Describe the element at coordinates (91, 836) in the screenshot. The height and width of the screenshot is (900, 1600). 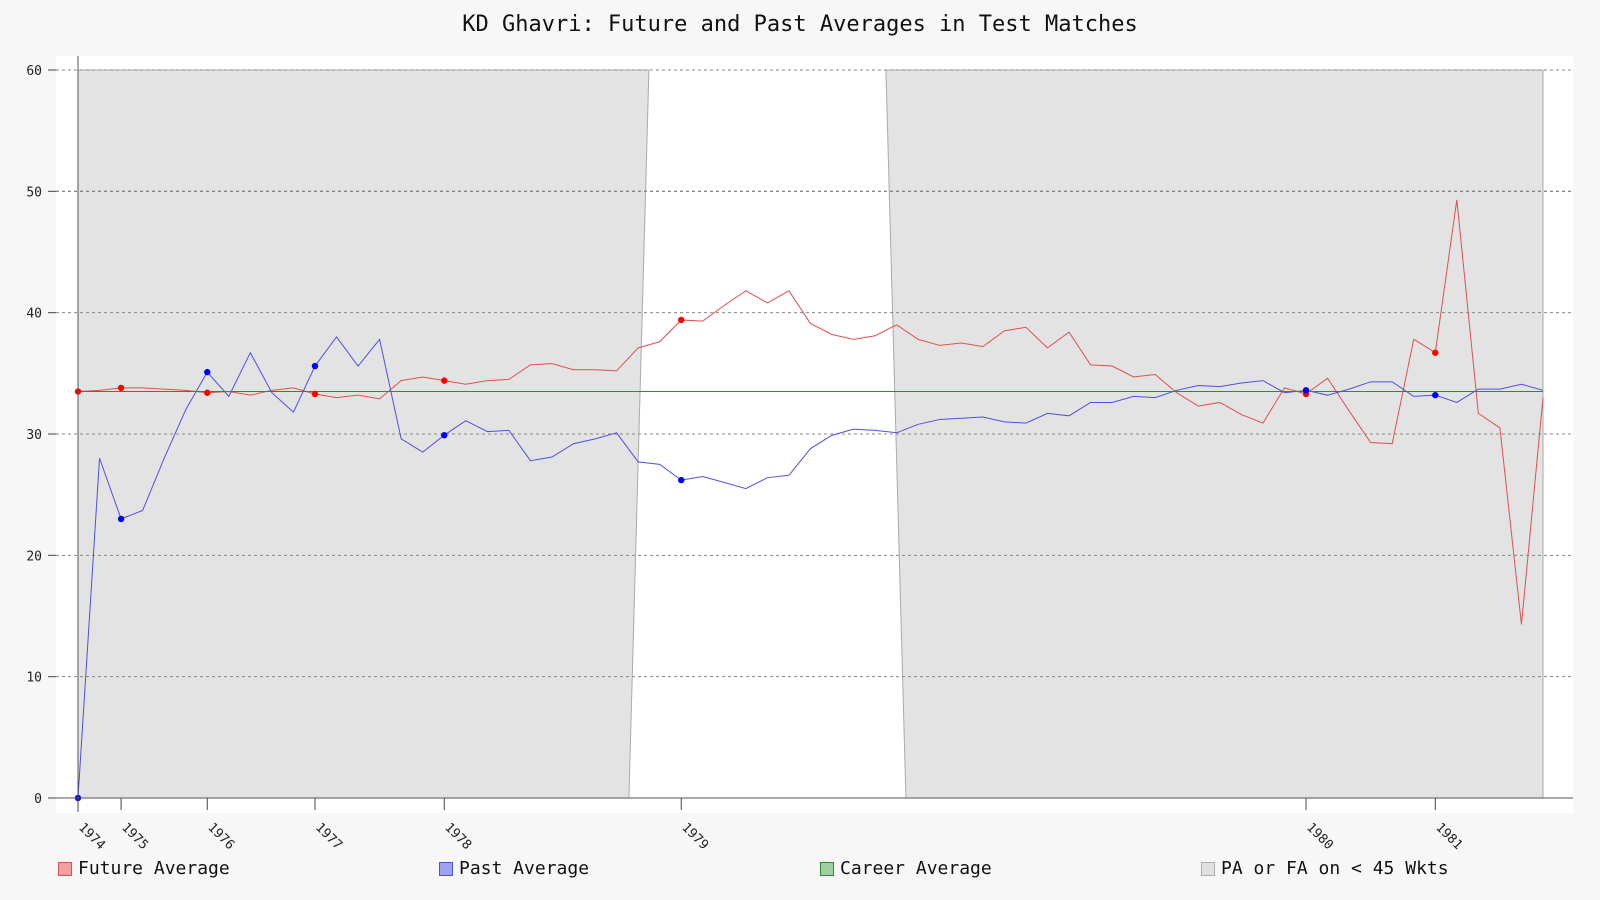
I see `x-tick-label: 1974` at that location.